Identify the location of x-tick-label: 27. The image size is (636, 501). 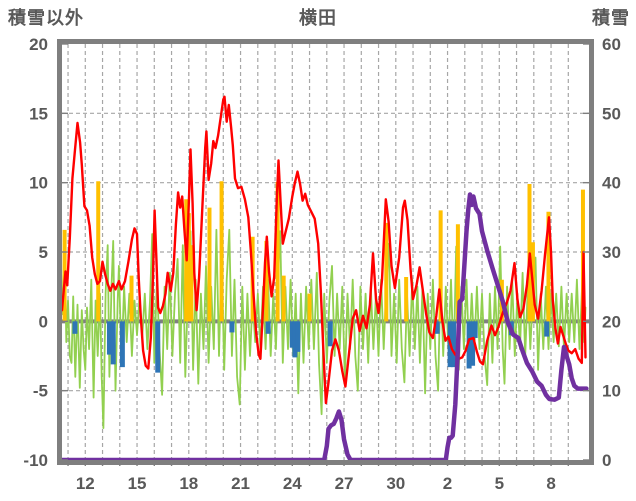
(344, 483).